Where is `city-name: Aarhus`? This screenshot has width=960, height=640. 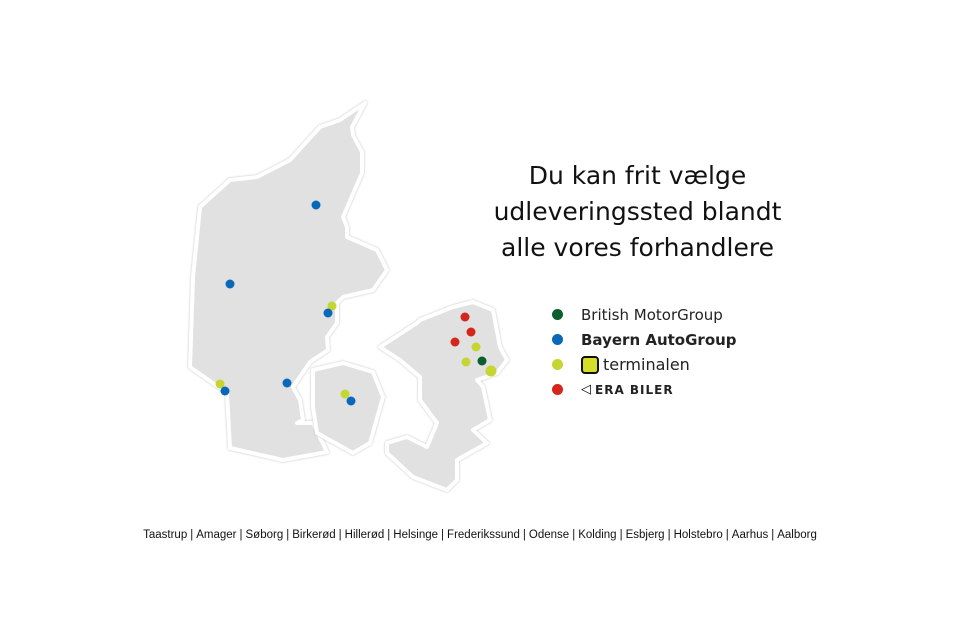 city-name: Aarhus is located at coordinates (750, 535).